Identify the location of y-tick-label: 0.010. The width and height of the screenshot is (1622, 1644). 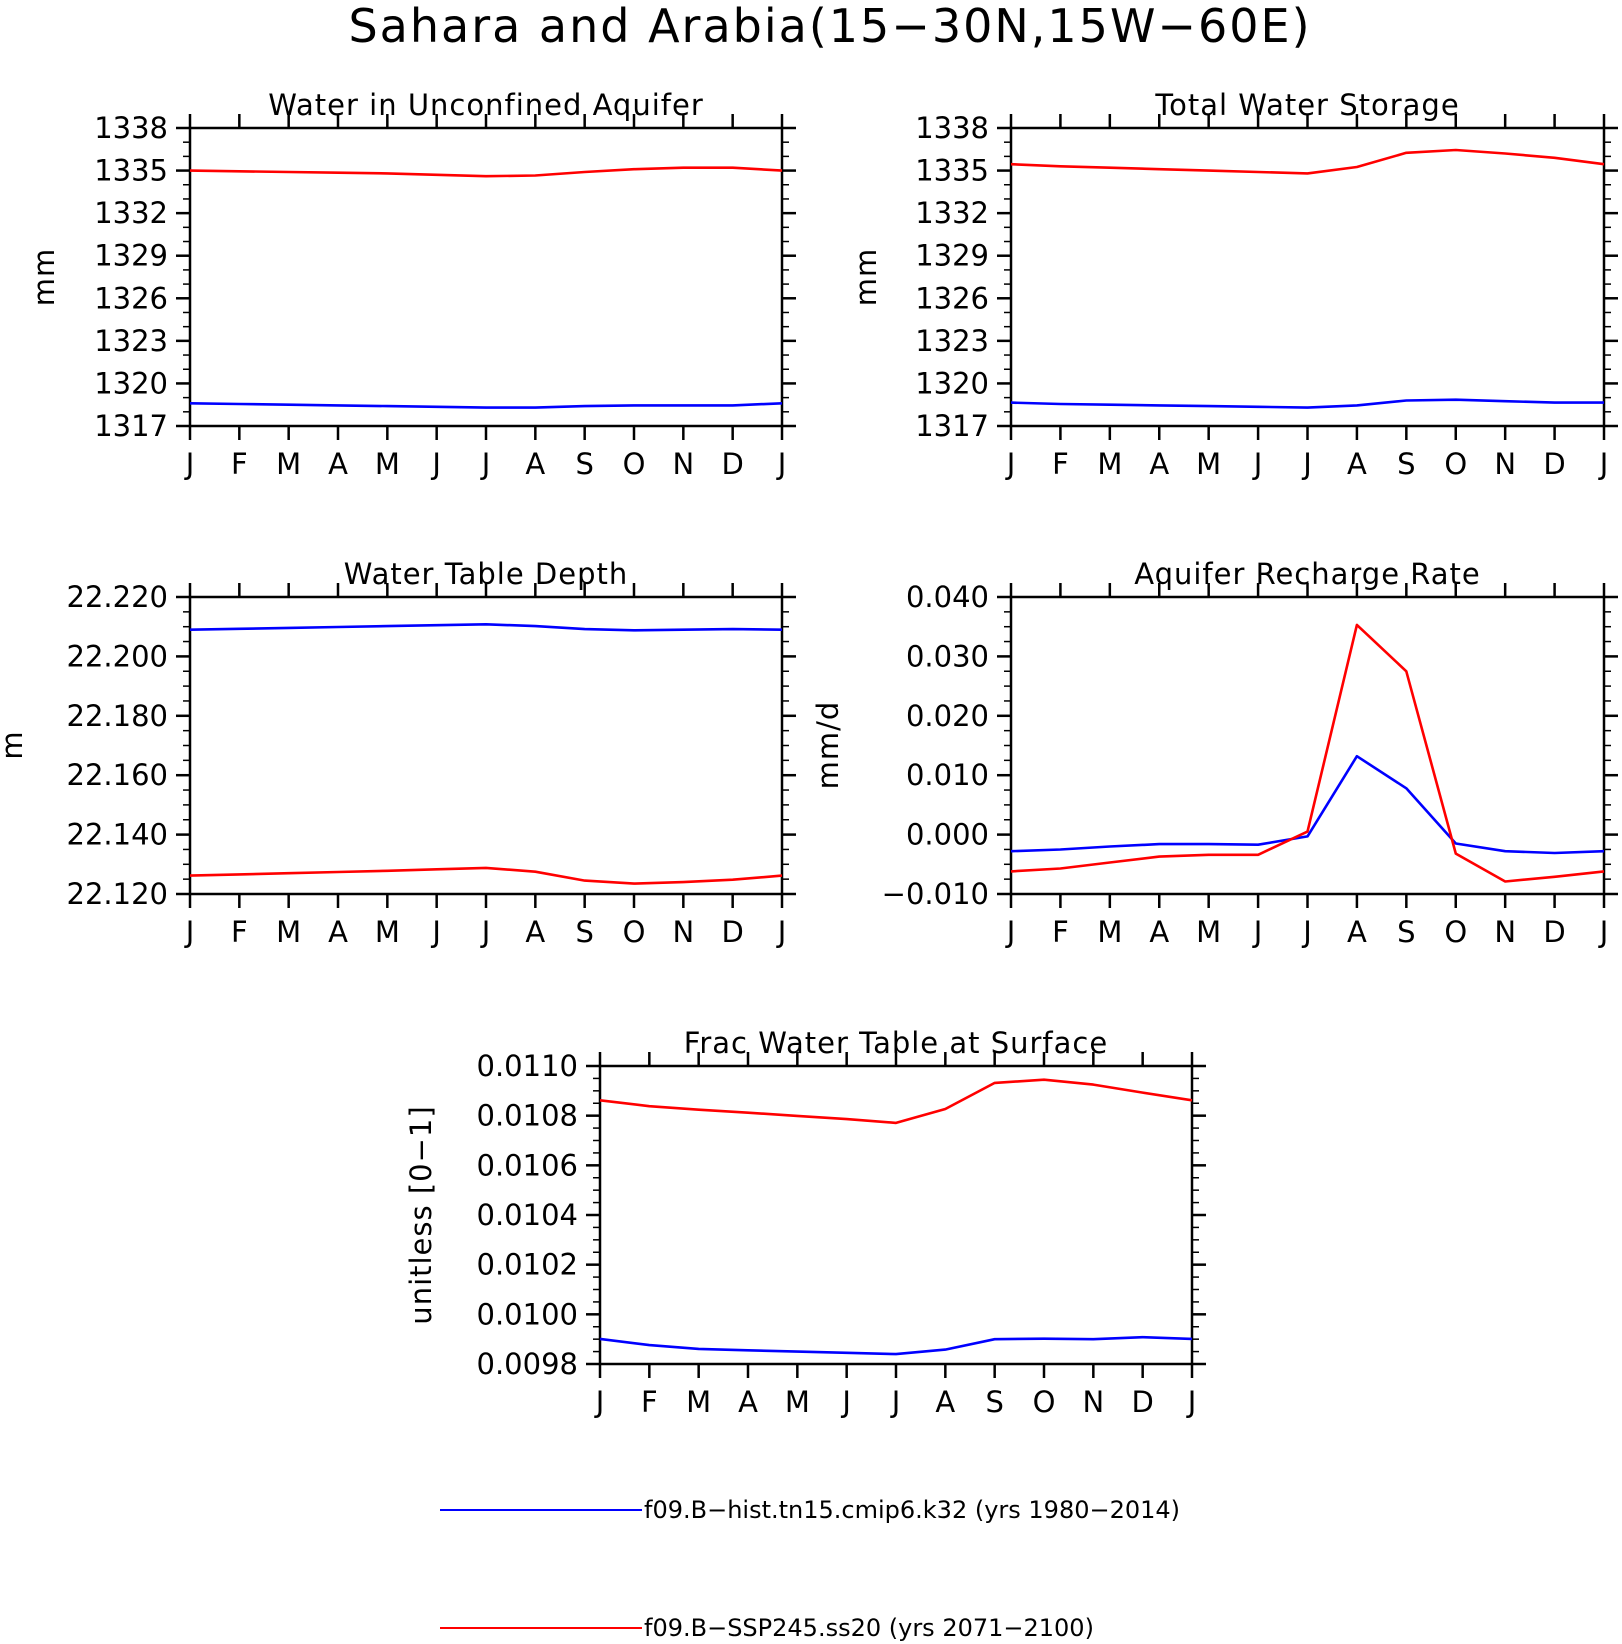
(947, 775).